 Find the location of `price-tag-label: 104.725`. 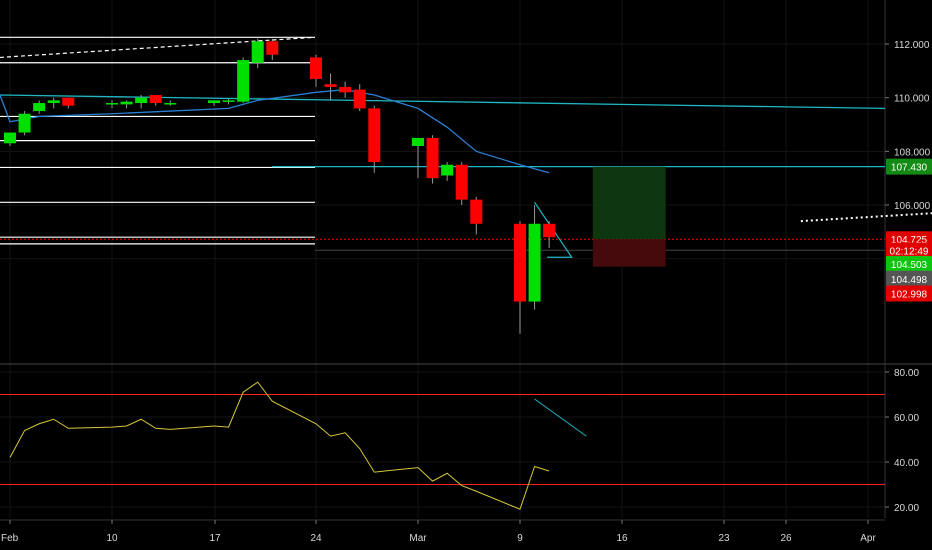

price-tag-label: 104.725 is located at coordinates (909, 240).